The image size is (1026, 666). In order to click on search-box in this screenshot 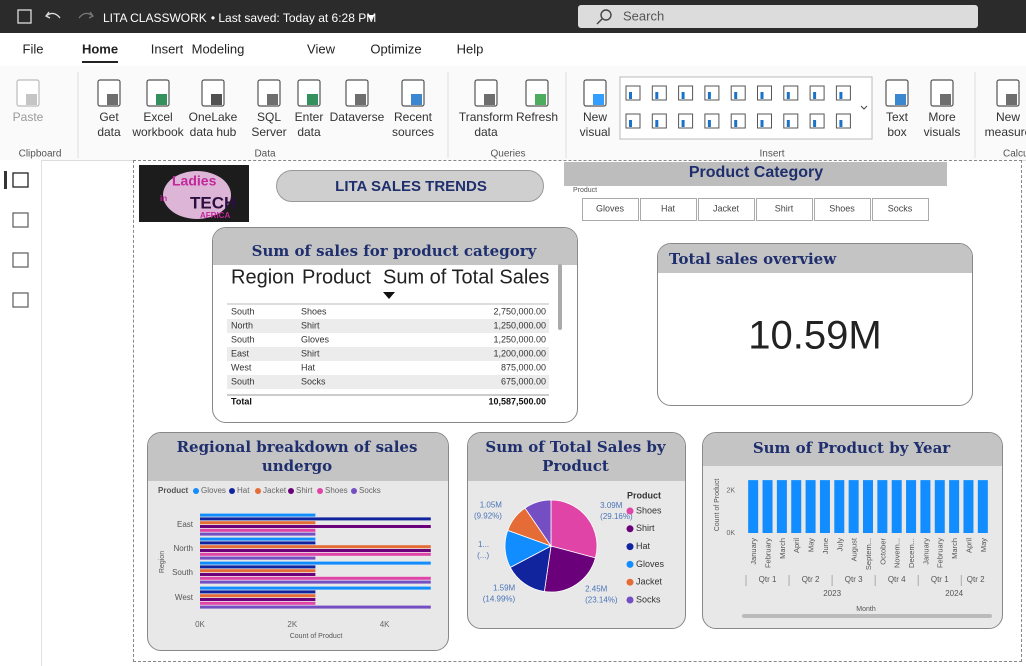, I will do `click(778, 16)`.